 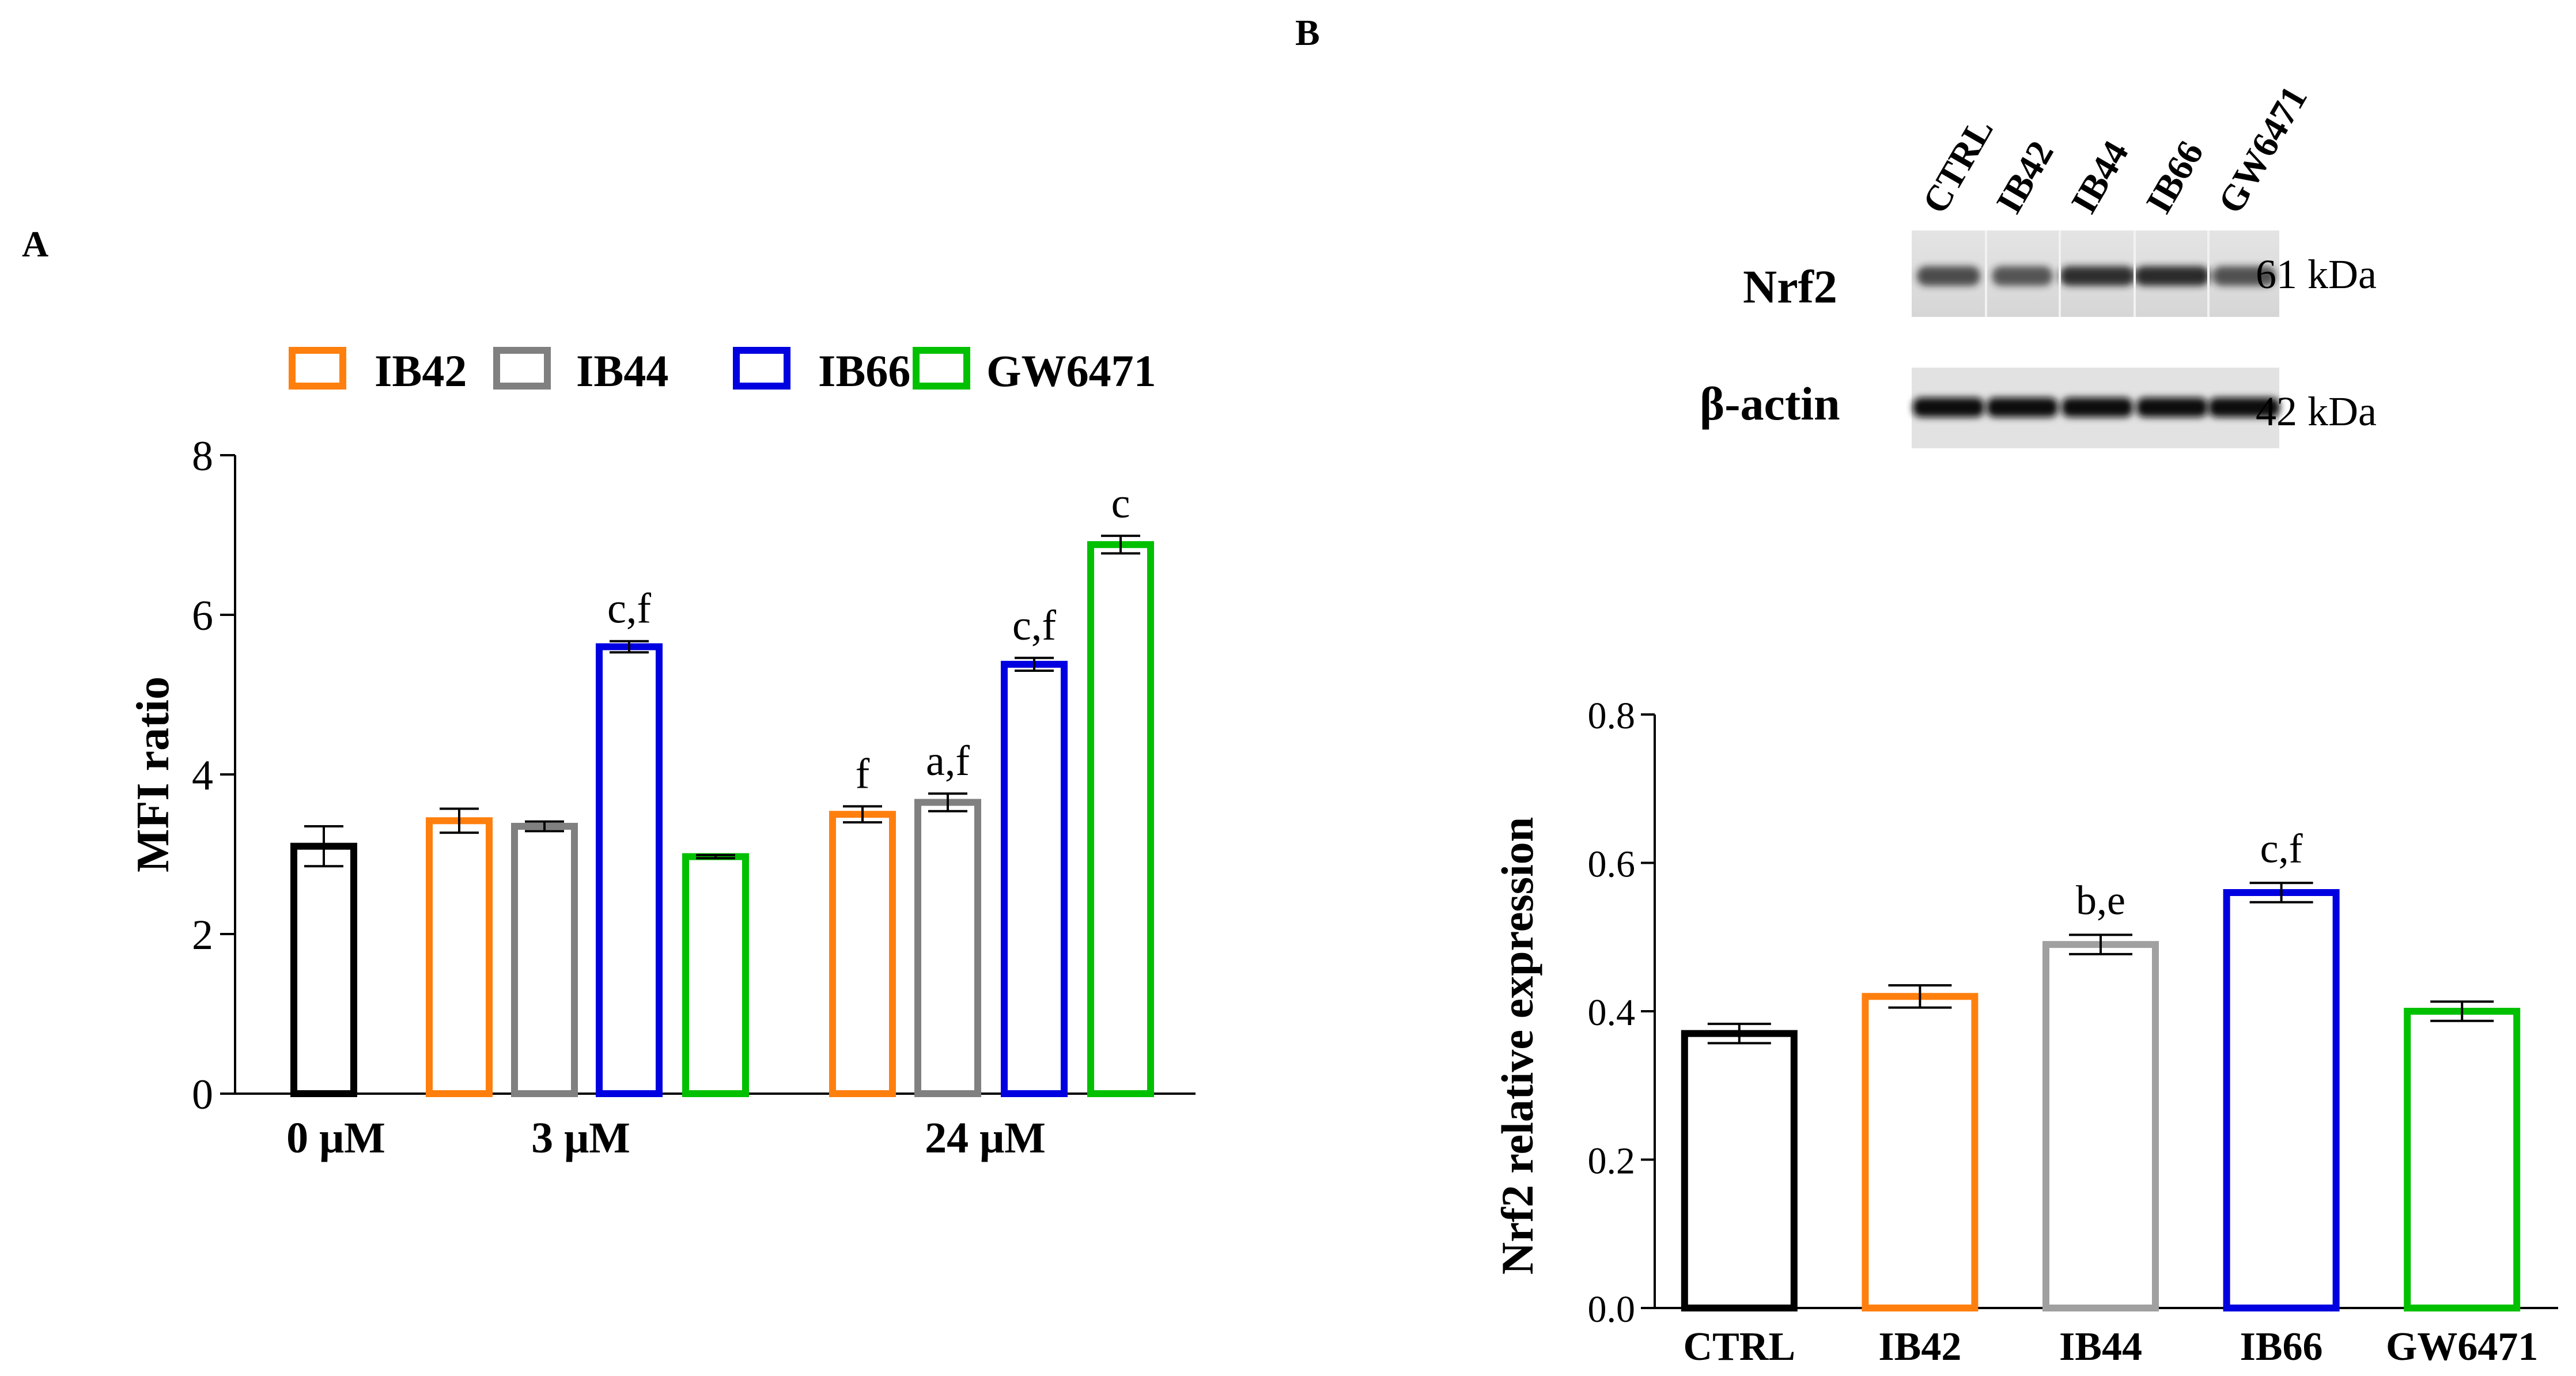 I want to click on b-bar-ctrl, so click(x=1739, y=1170).